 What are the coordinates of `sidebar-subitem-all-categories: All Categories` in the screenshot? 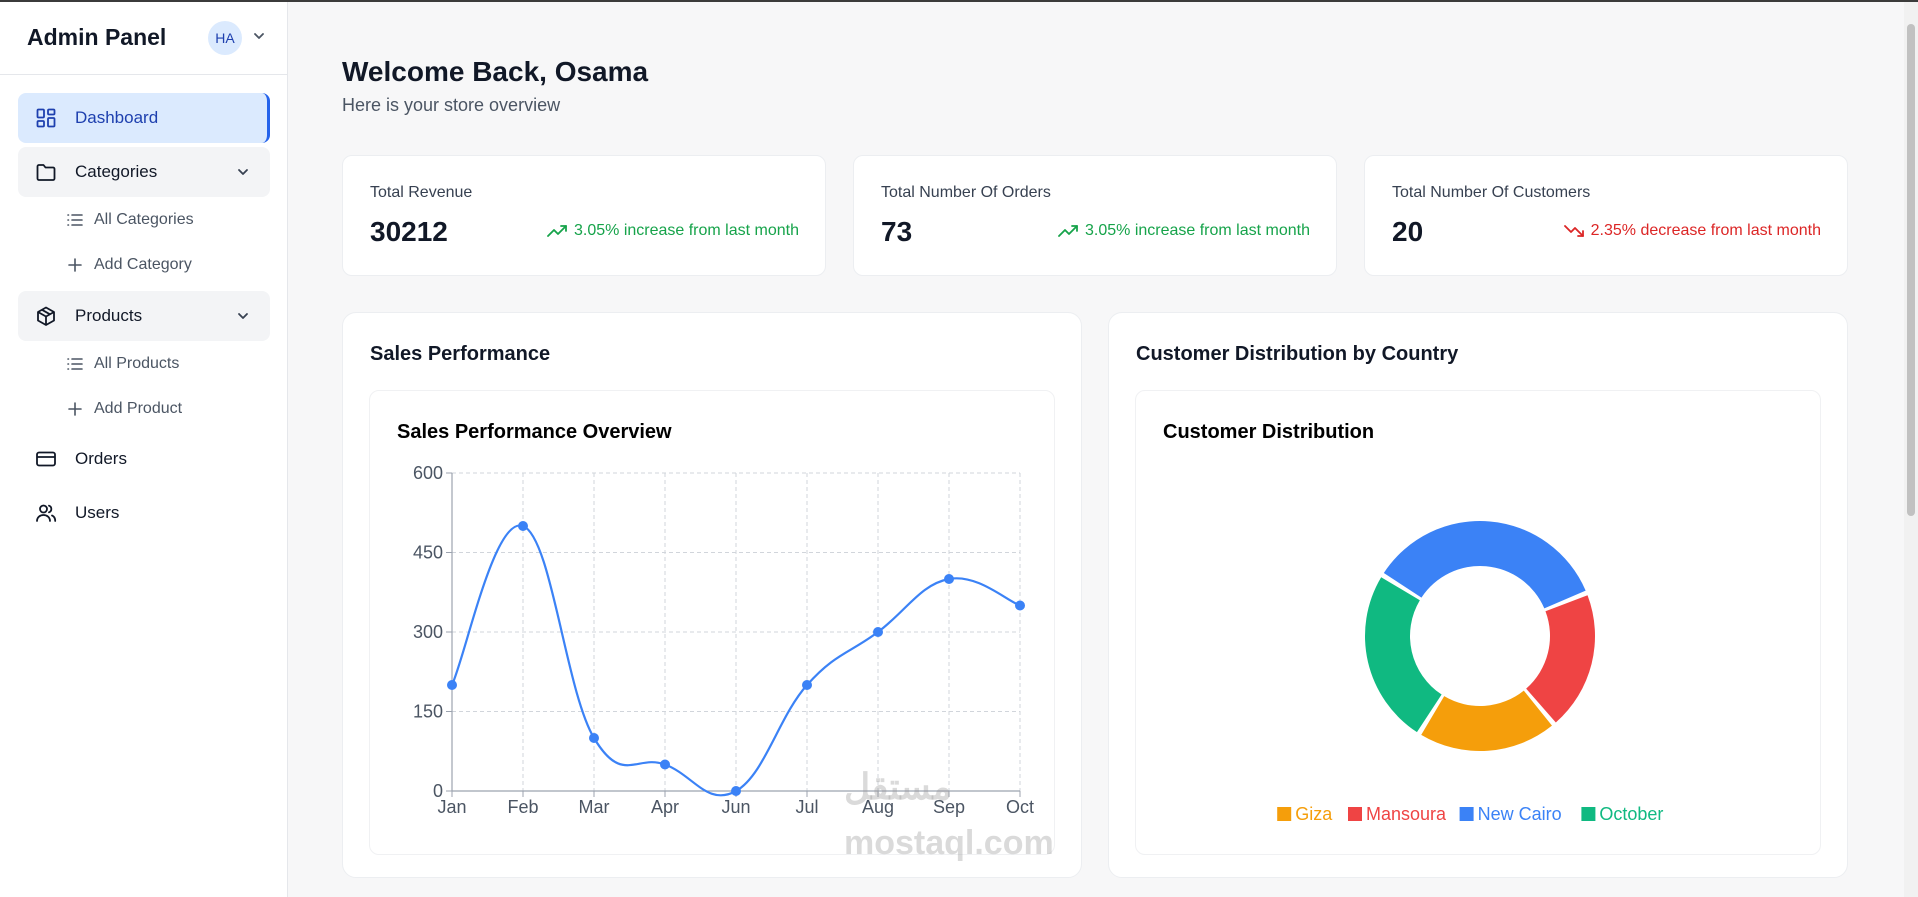 It's located at (130, 220).